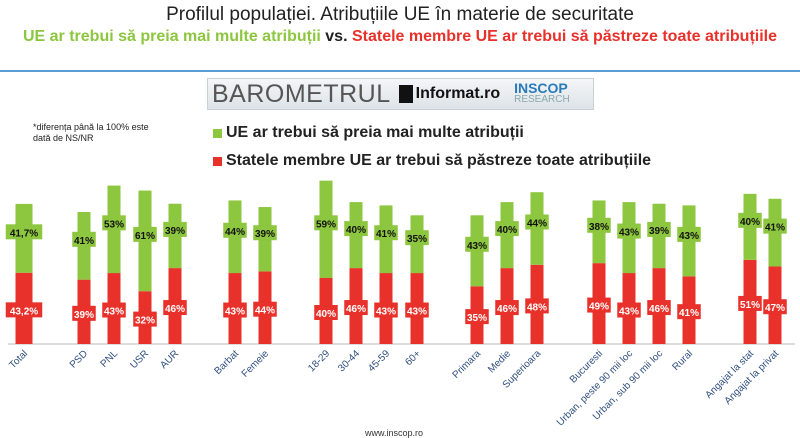 The width and height of the screenshot is (800, 438). I want to click on category-label: Barbat, so click(227, 362).